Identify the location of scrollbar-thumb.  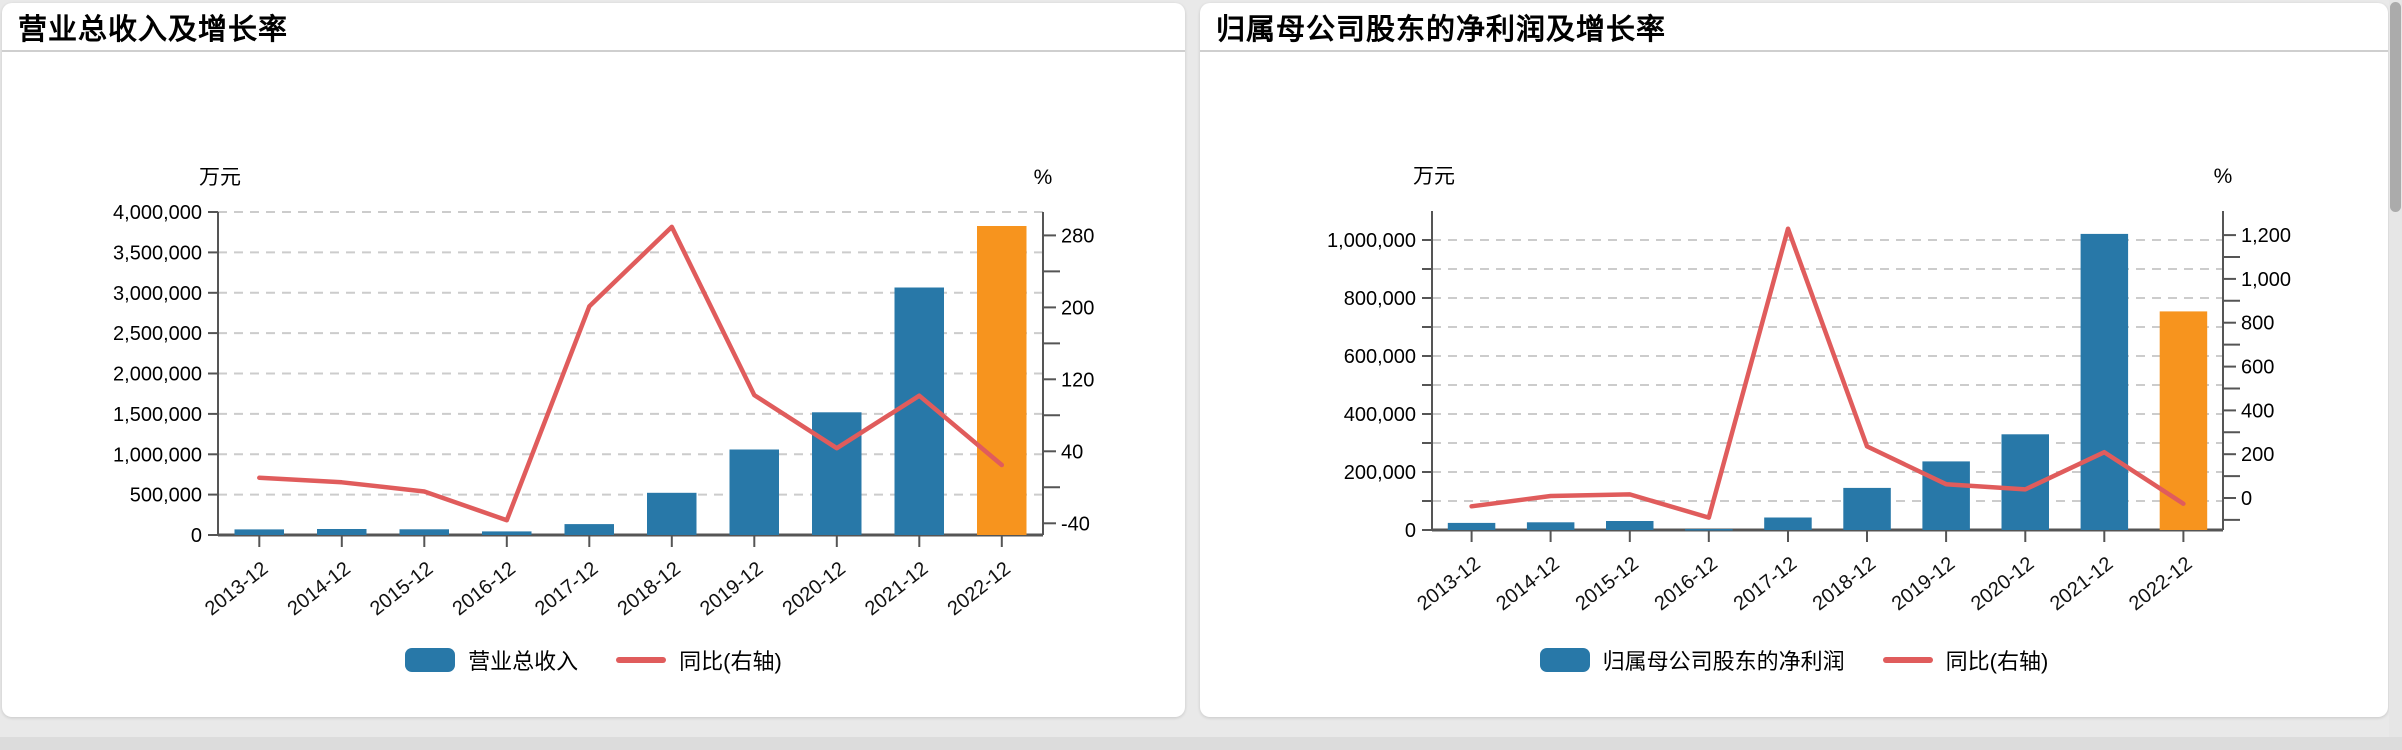
(2395, 107).